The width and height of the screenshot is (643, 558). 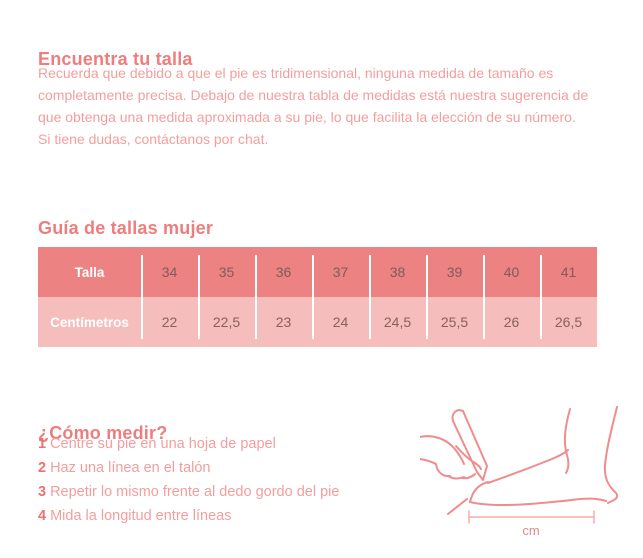 What do you see at coordinates (530, 530) in the screenshot?
I see `cm-label: cm` at bounding box center [530, 530].